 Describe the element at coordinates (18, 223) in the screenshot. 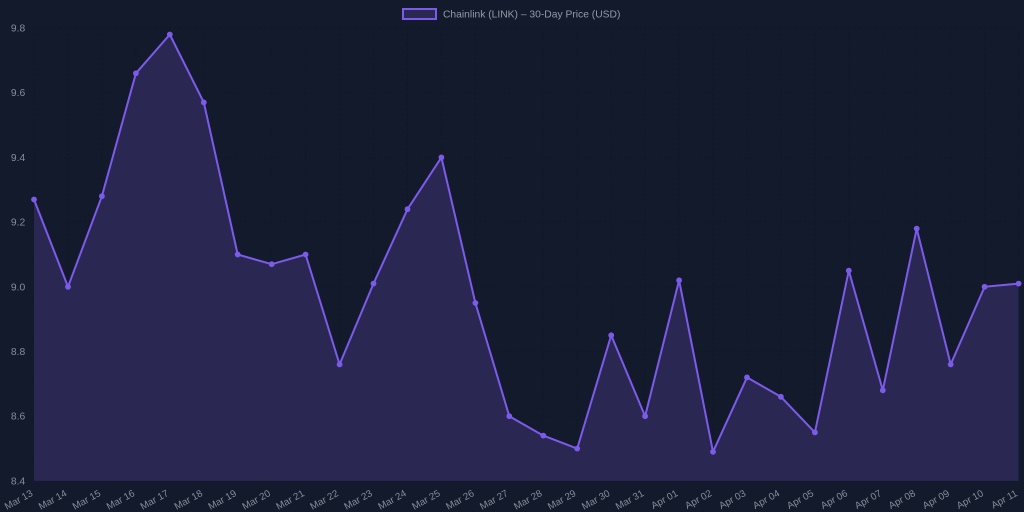

I see `svg-text: 9.2` at that location.